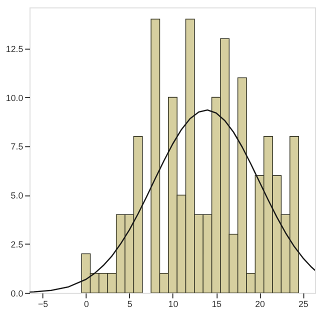 This screenshot has height=320, width=320. What do you see at coordinates (17, 293) in the screenshot?
I see `y-tick-label: 0.0` at bounding box center [17, 293].